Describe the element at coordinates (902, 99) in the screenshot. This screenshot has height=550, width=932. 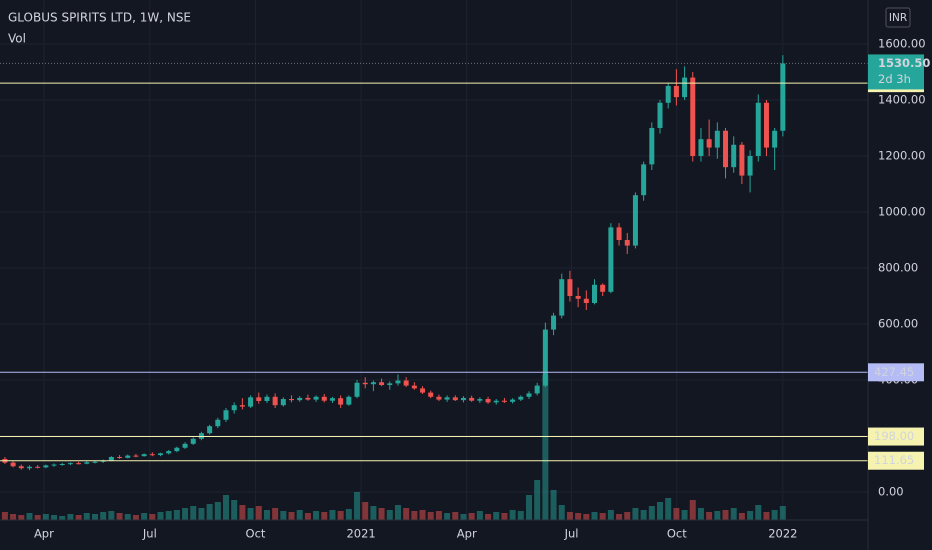
I see `y-tick-label: 1400.00` at that location.